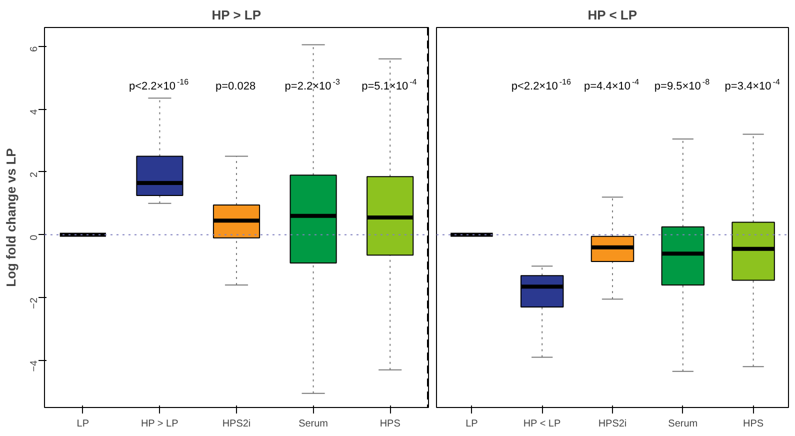 This screenshot has height=436, width=795. What do you see at coordinates (34, 111) in the screenshot?
I see `y-tick-label: 4` at bounding box center [34, 111].